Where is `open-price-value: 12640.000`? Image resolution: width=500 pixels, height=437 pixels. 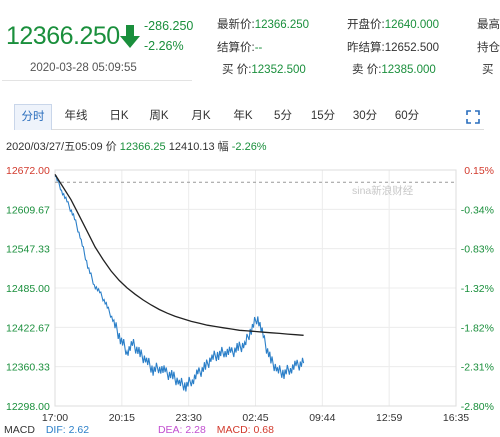
open-price-value: 12640.000 is located at coordinates (412, 25).